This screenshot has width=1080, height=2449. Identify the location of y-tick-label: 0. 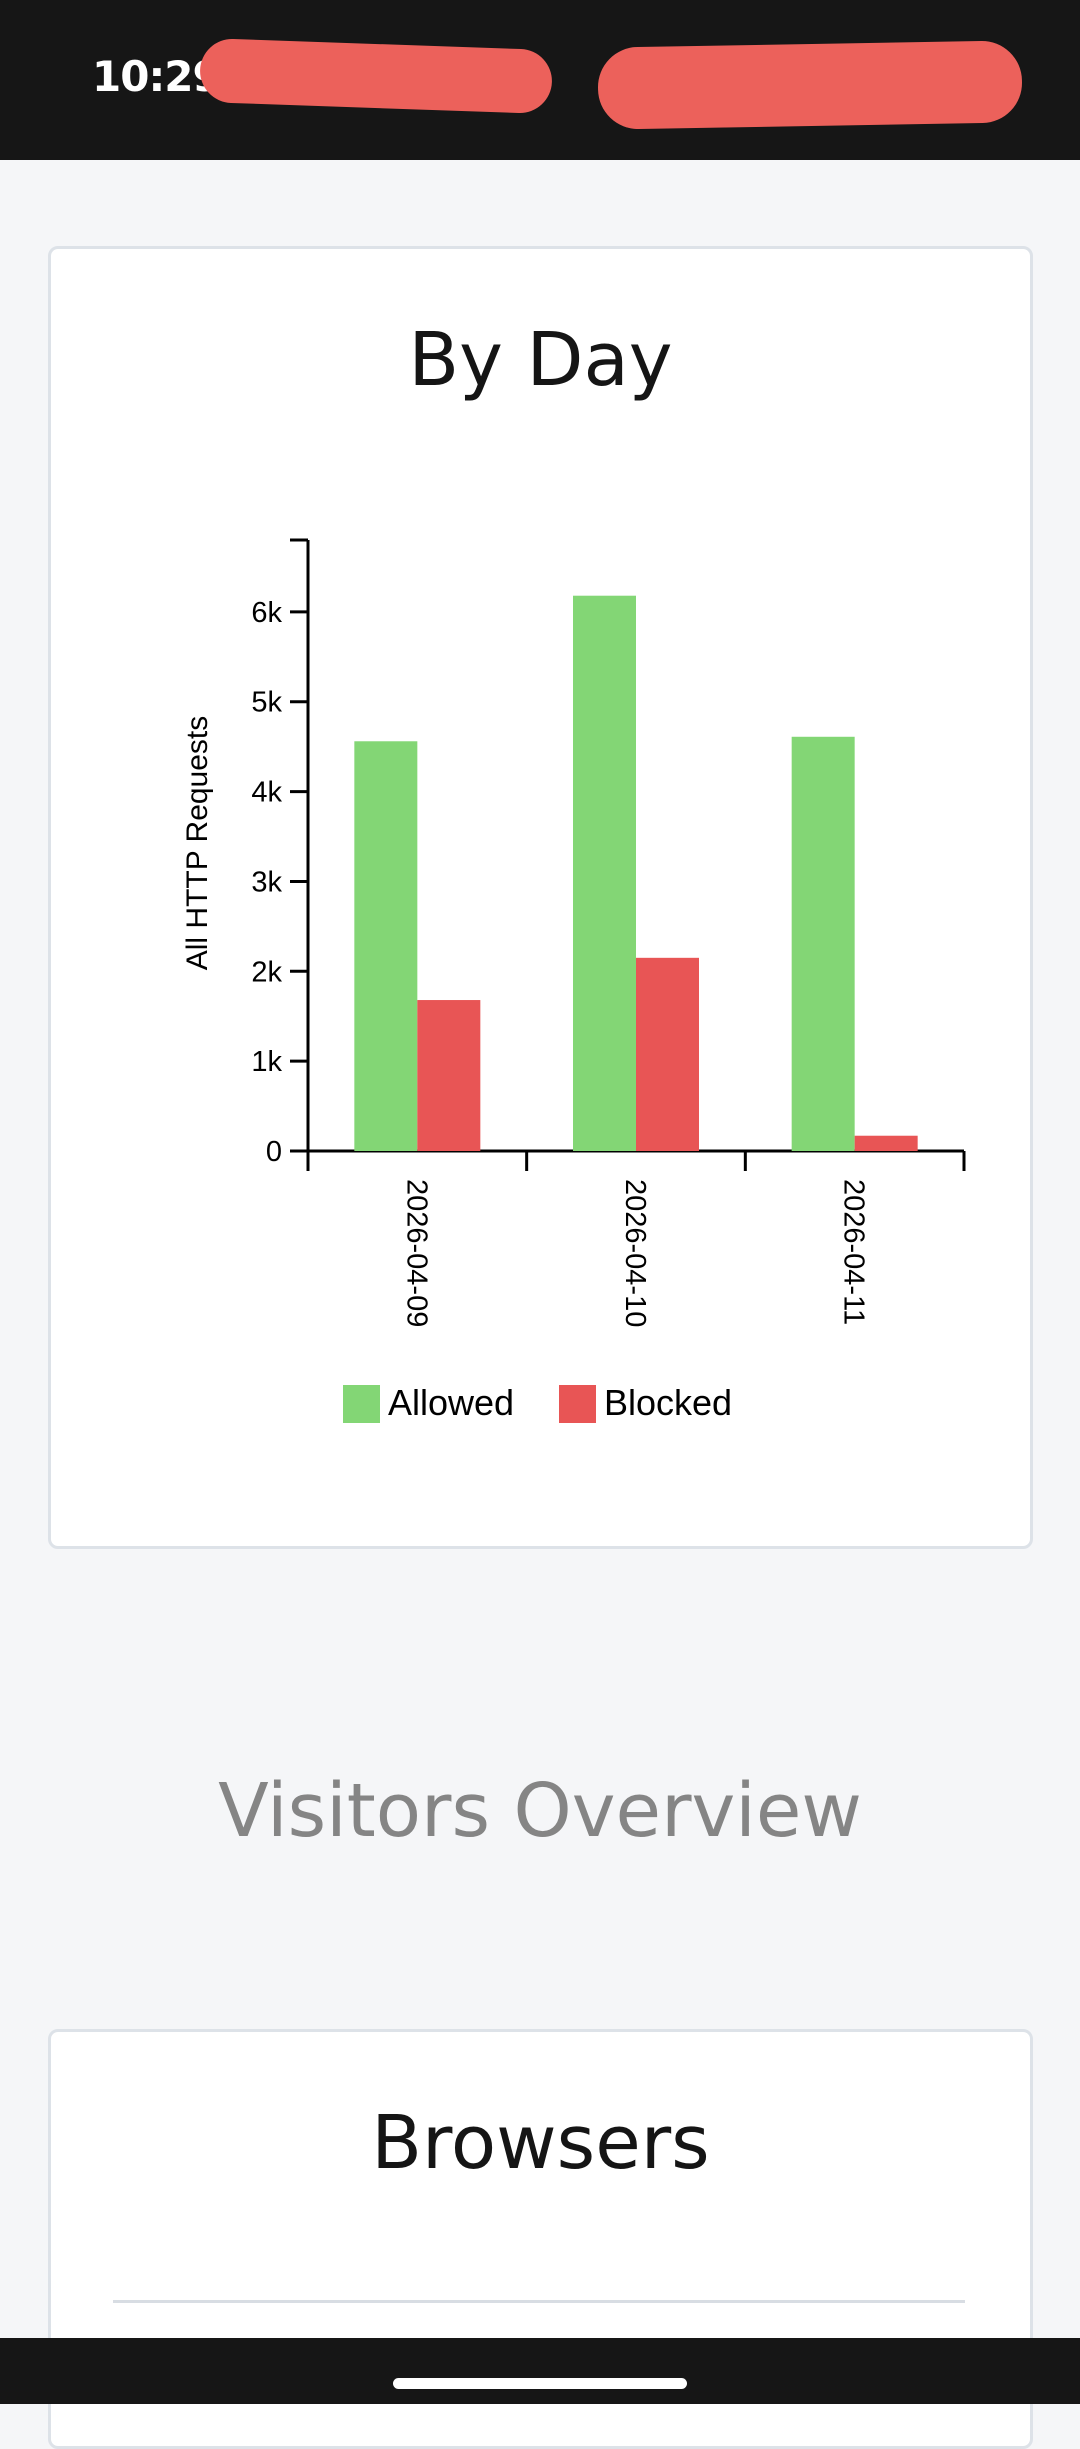
(274, 1152).